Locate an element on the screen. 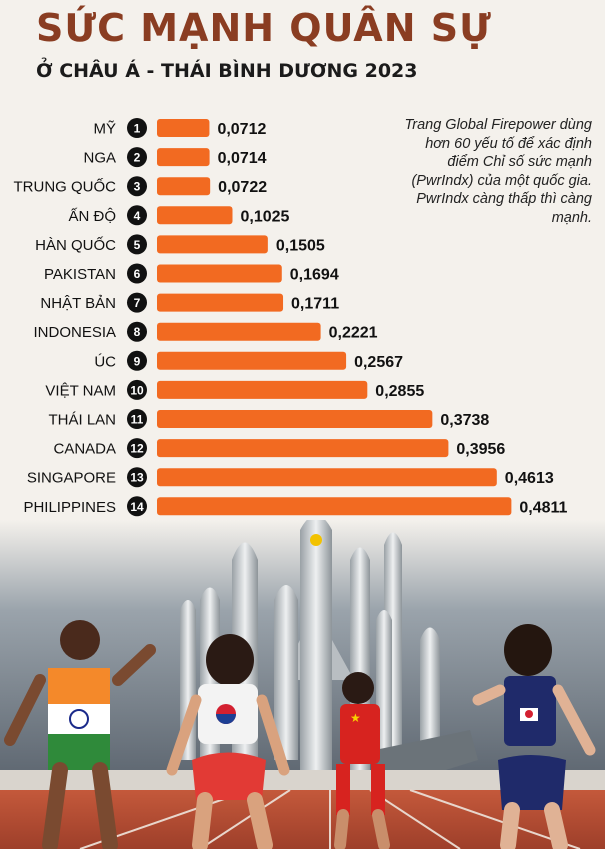  runner-india is located at coordinates (80, 734).